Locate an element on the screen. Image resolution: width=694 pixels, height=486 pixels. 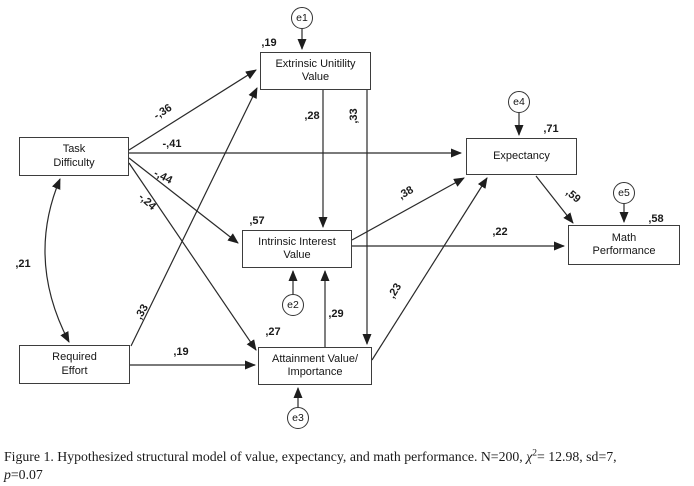
error-term-e2: e2 is located at coordinates (293, 305).